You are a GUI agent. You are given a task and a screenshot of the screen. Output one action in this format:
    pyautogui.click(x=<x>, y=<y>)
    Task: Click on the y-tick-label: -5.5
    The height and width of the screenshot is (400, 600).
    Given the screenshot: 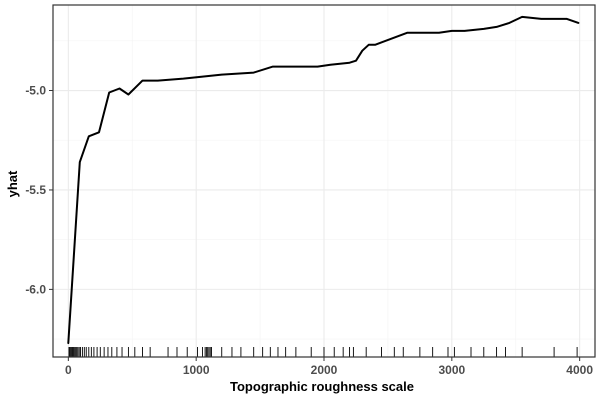 What is the action you would take?
    pyautogui.click(x=35, y=190)
    